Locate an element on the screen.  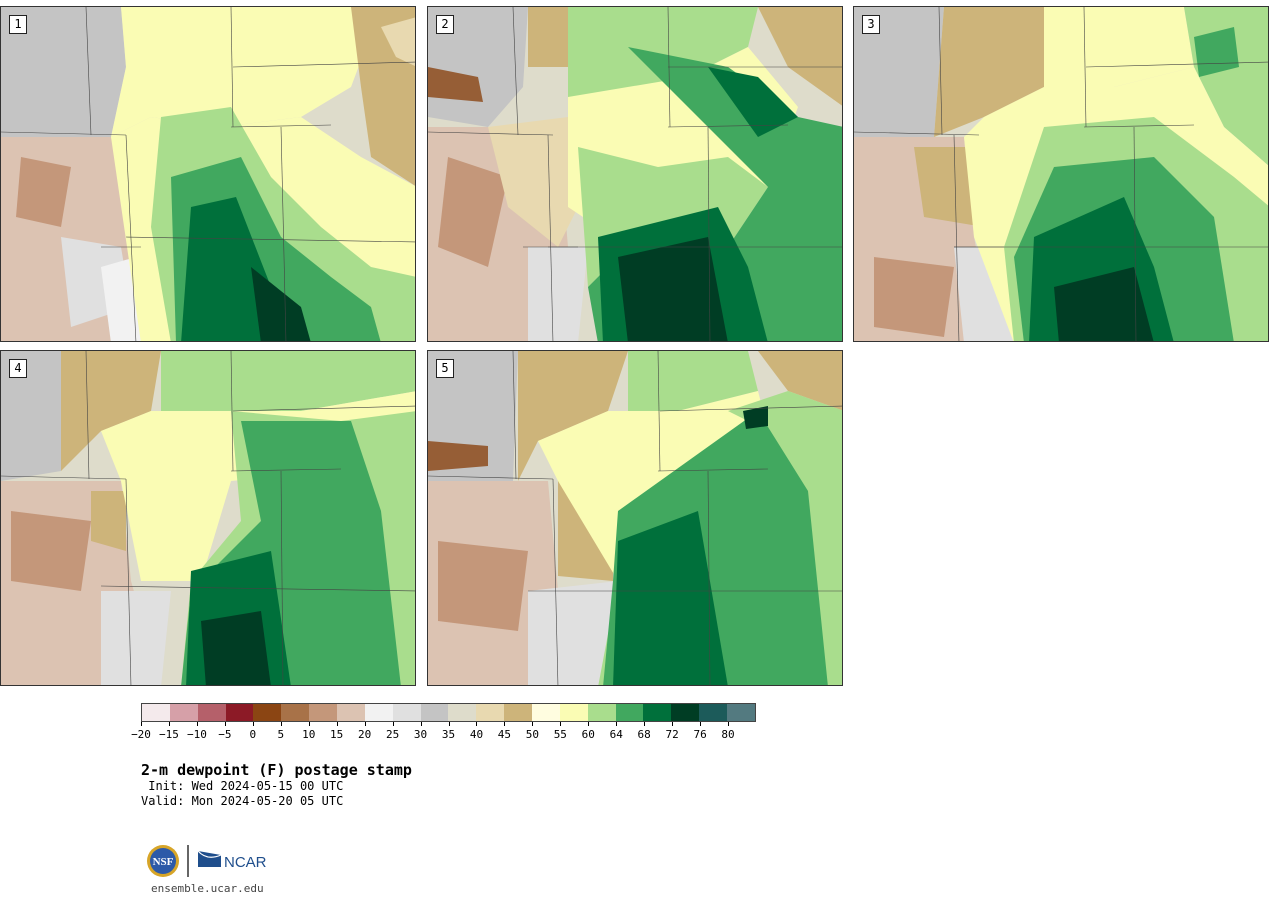
colorbar-tick-label: 35 is located at coordinates (448, 734).